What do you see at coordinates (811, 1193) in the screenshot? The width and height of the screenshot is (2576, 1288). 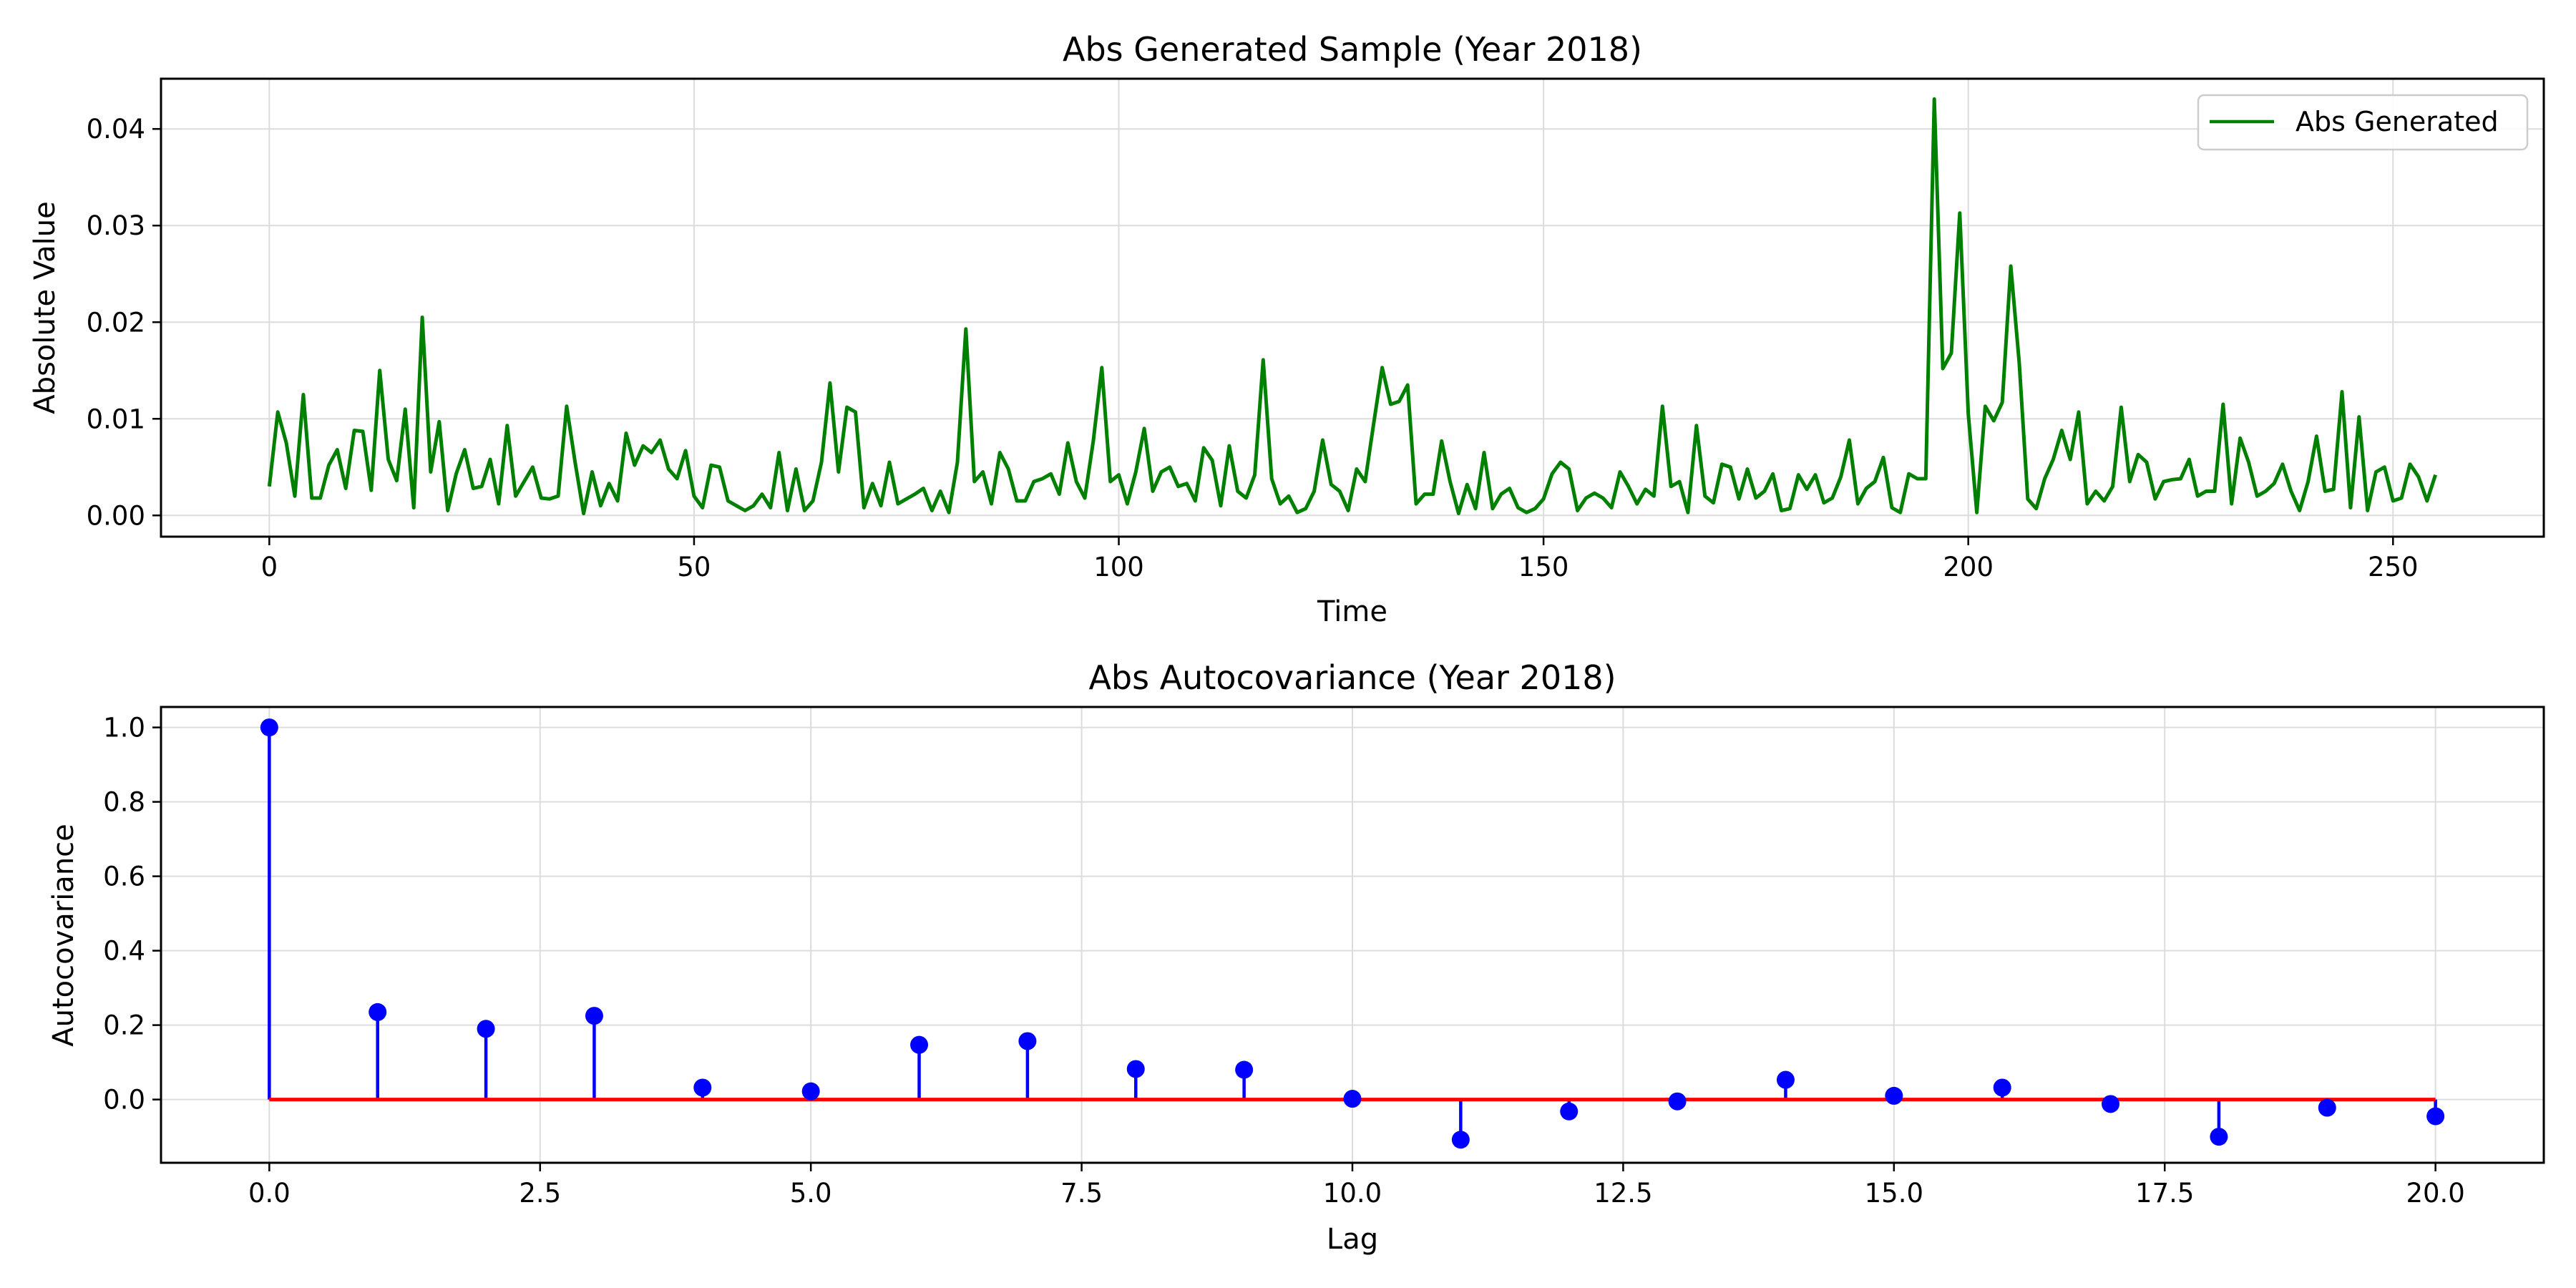 I see `bottom-x-tick-label: 5.0` at bounding box center [811, 1193].